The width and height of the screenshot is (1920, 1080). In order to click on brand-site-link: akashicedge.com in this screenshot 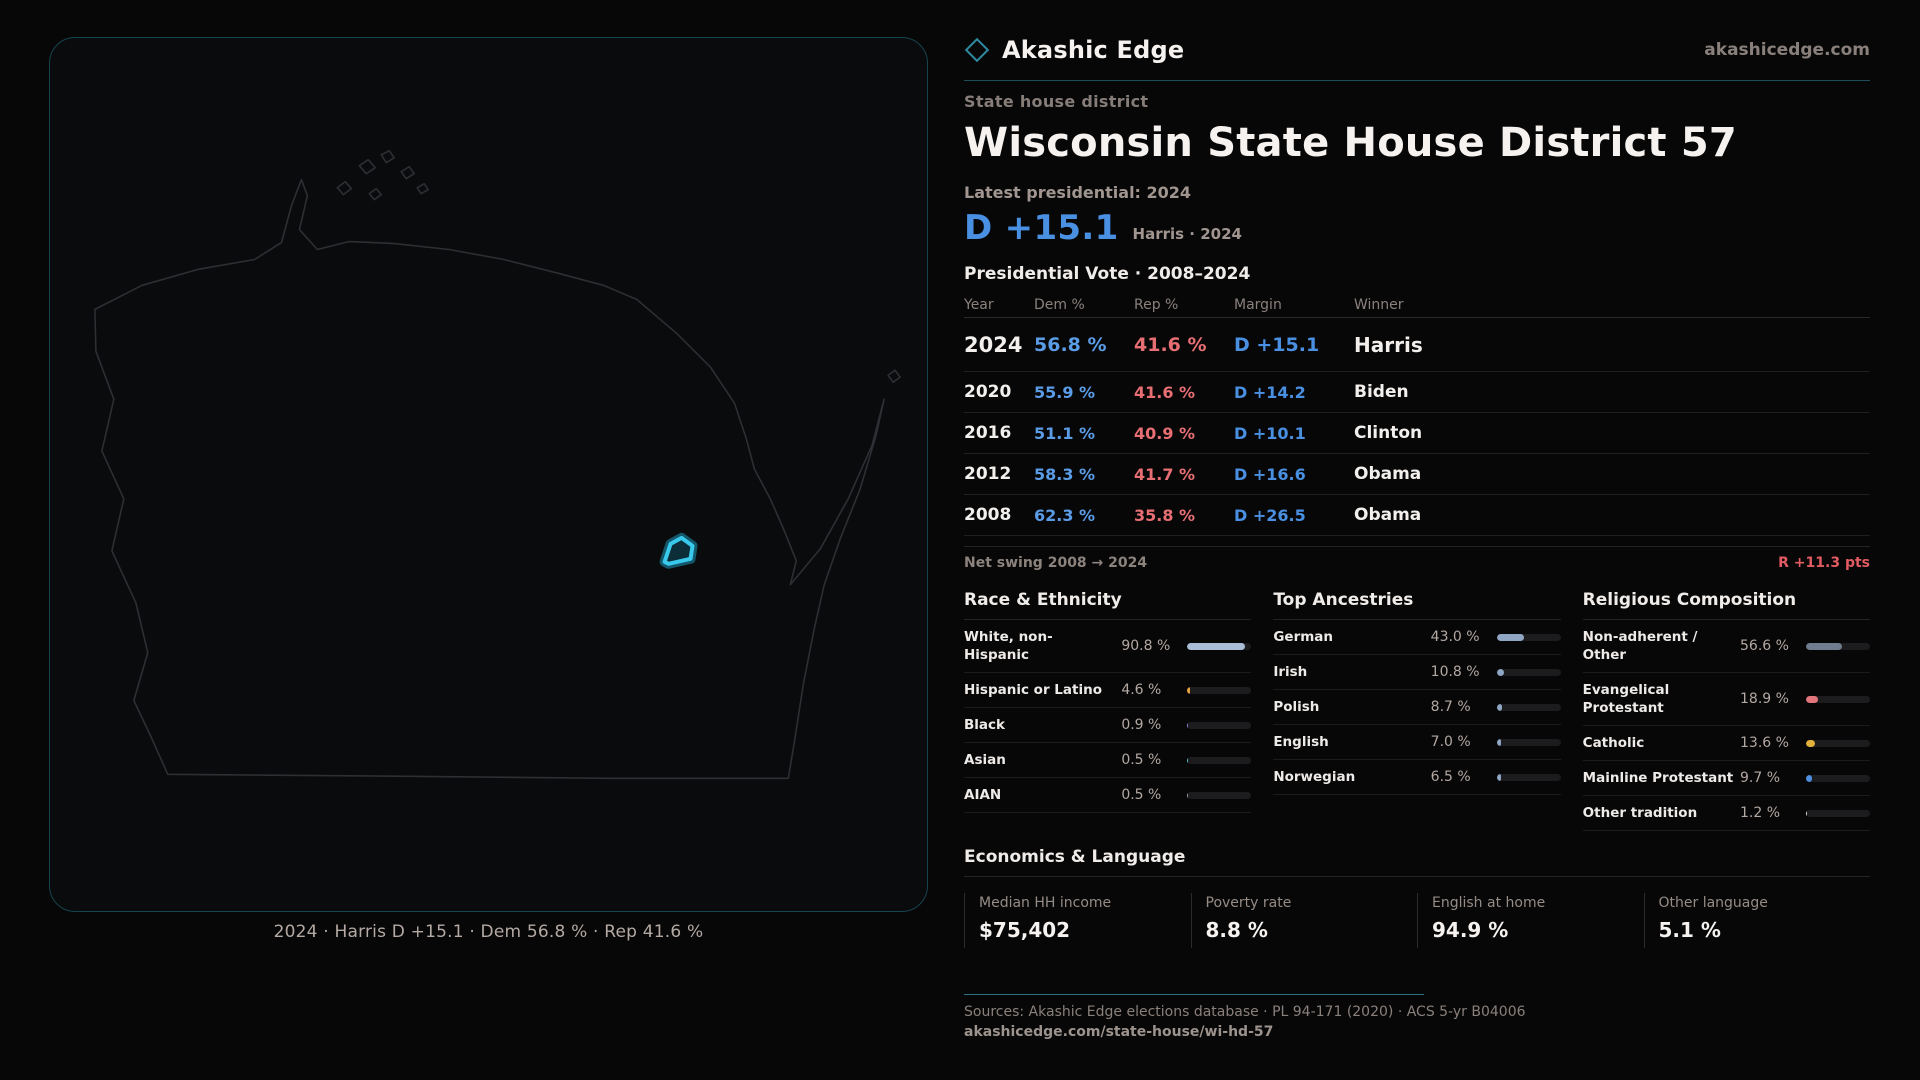, I will do `click(1787, 50)`.